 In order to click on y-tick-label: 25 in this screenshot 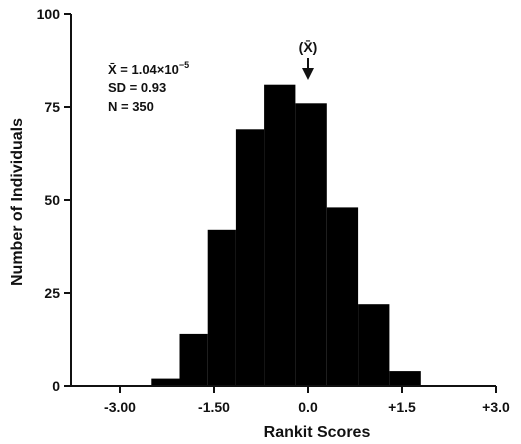, I will do `click(52, 293)`.